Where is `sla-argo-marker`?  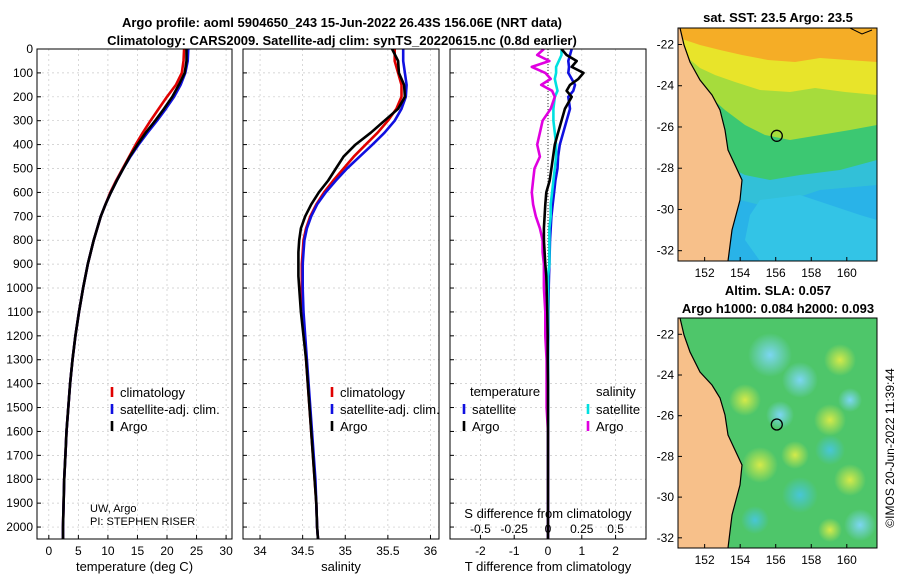 sla-argo-marker is located at coordinates (776, 424).